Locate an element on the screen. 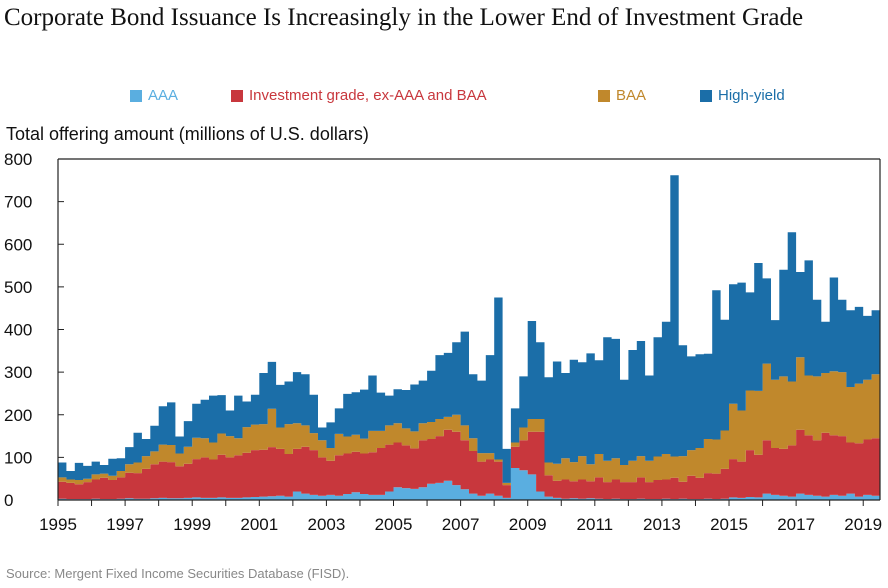 The width and height of the screenshot is (888, 588). legend-label: AAA is located at coordinates (163, 95).